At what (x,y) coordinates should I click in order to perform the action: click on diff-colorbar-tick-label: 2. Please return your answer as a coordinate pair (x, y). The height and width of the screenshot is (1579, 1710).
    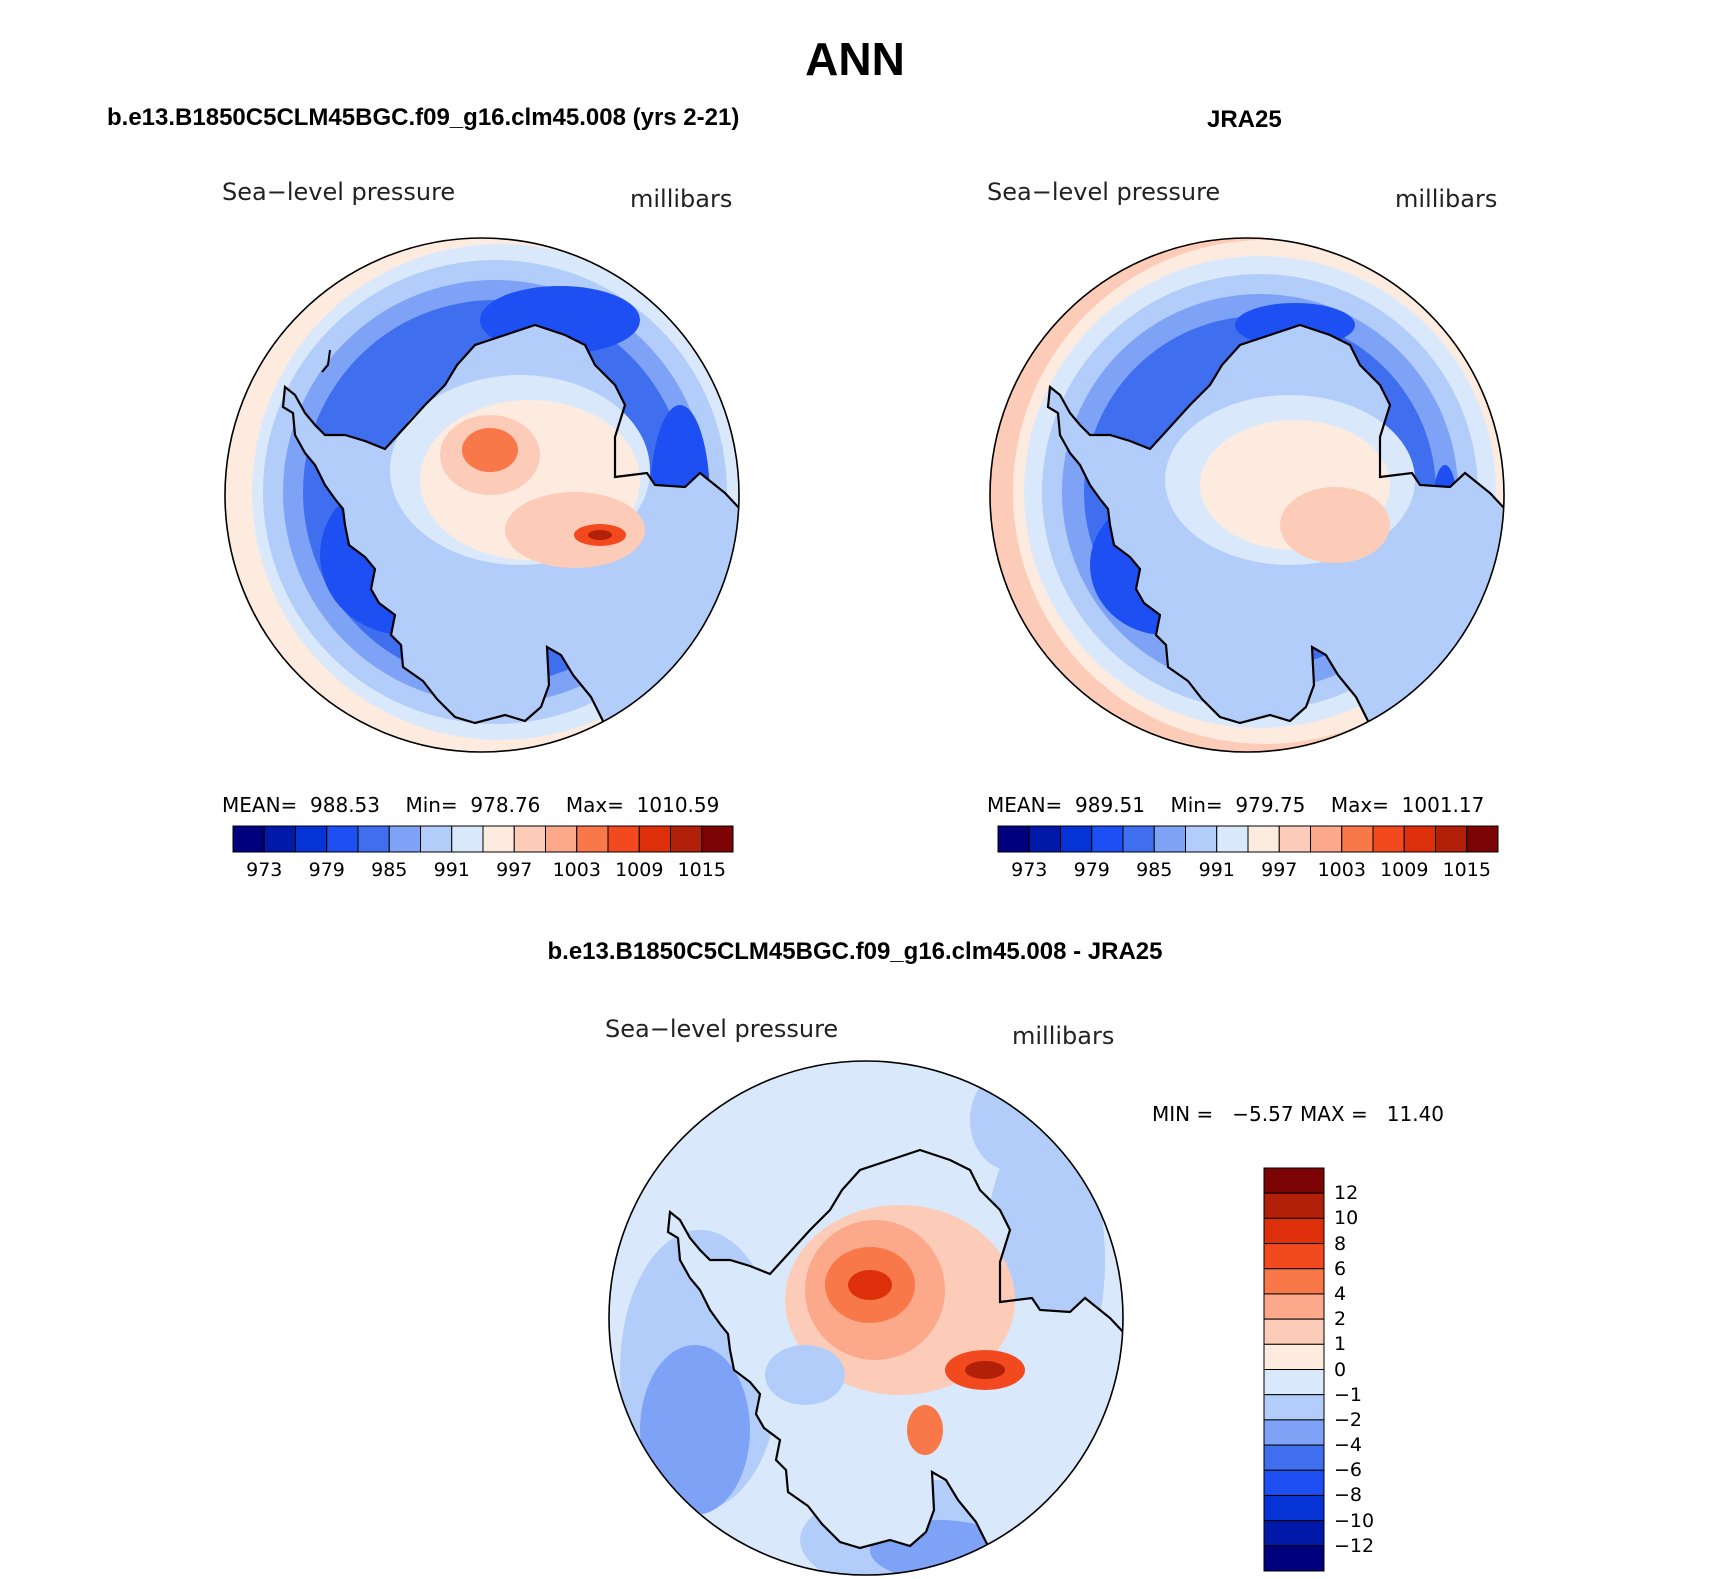
    Looking at the image, I should click on (1340, 1319).